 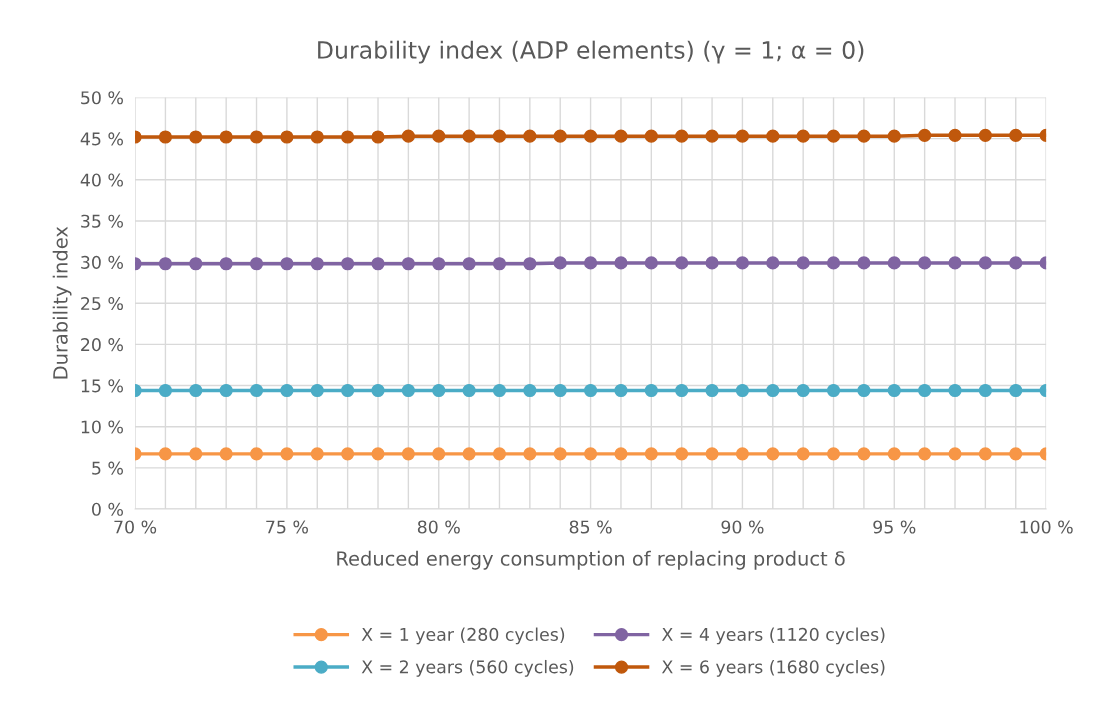 I want to click on y-tick-label: 30 %, so click(x=102, y=262).